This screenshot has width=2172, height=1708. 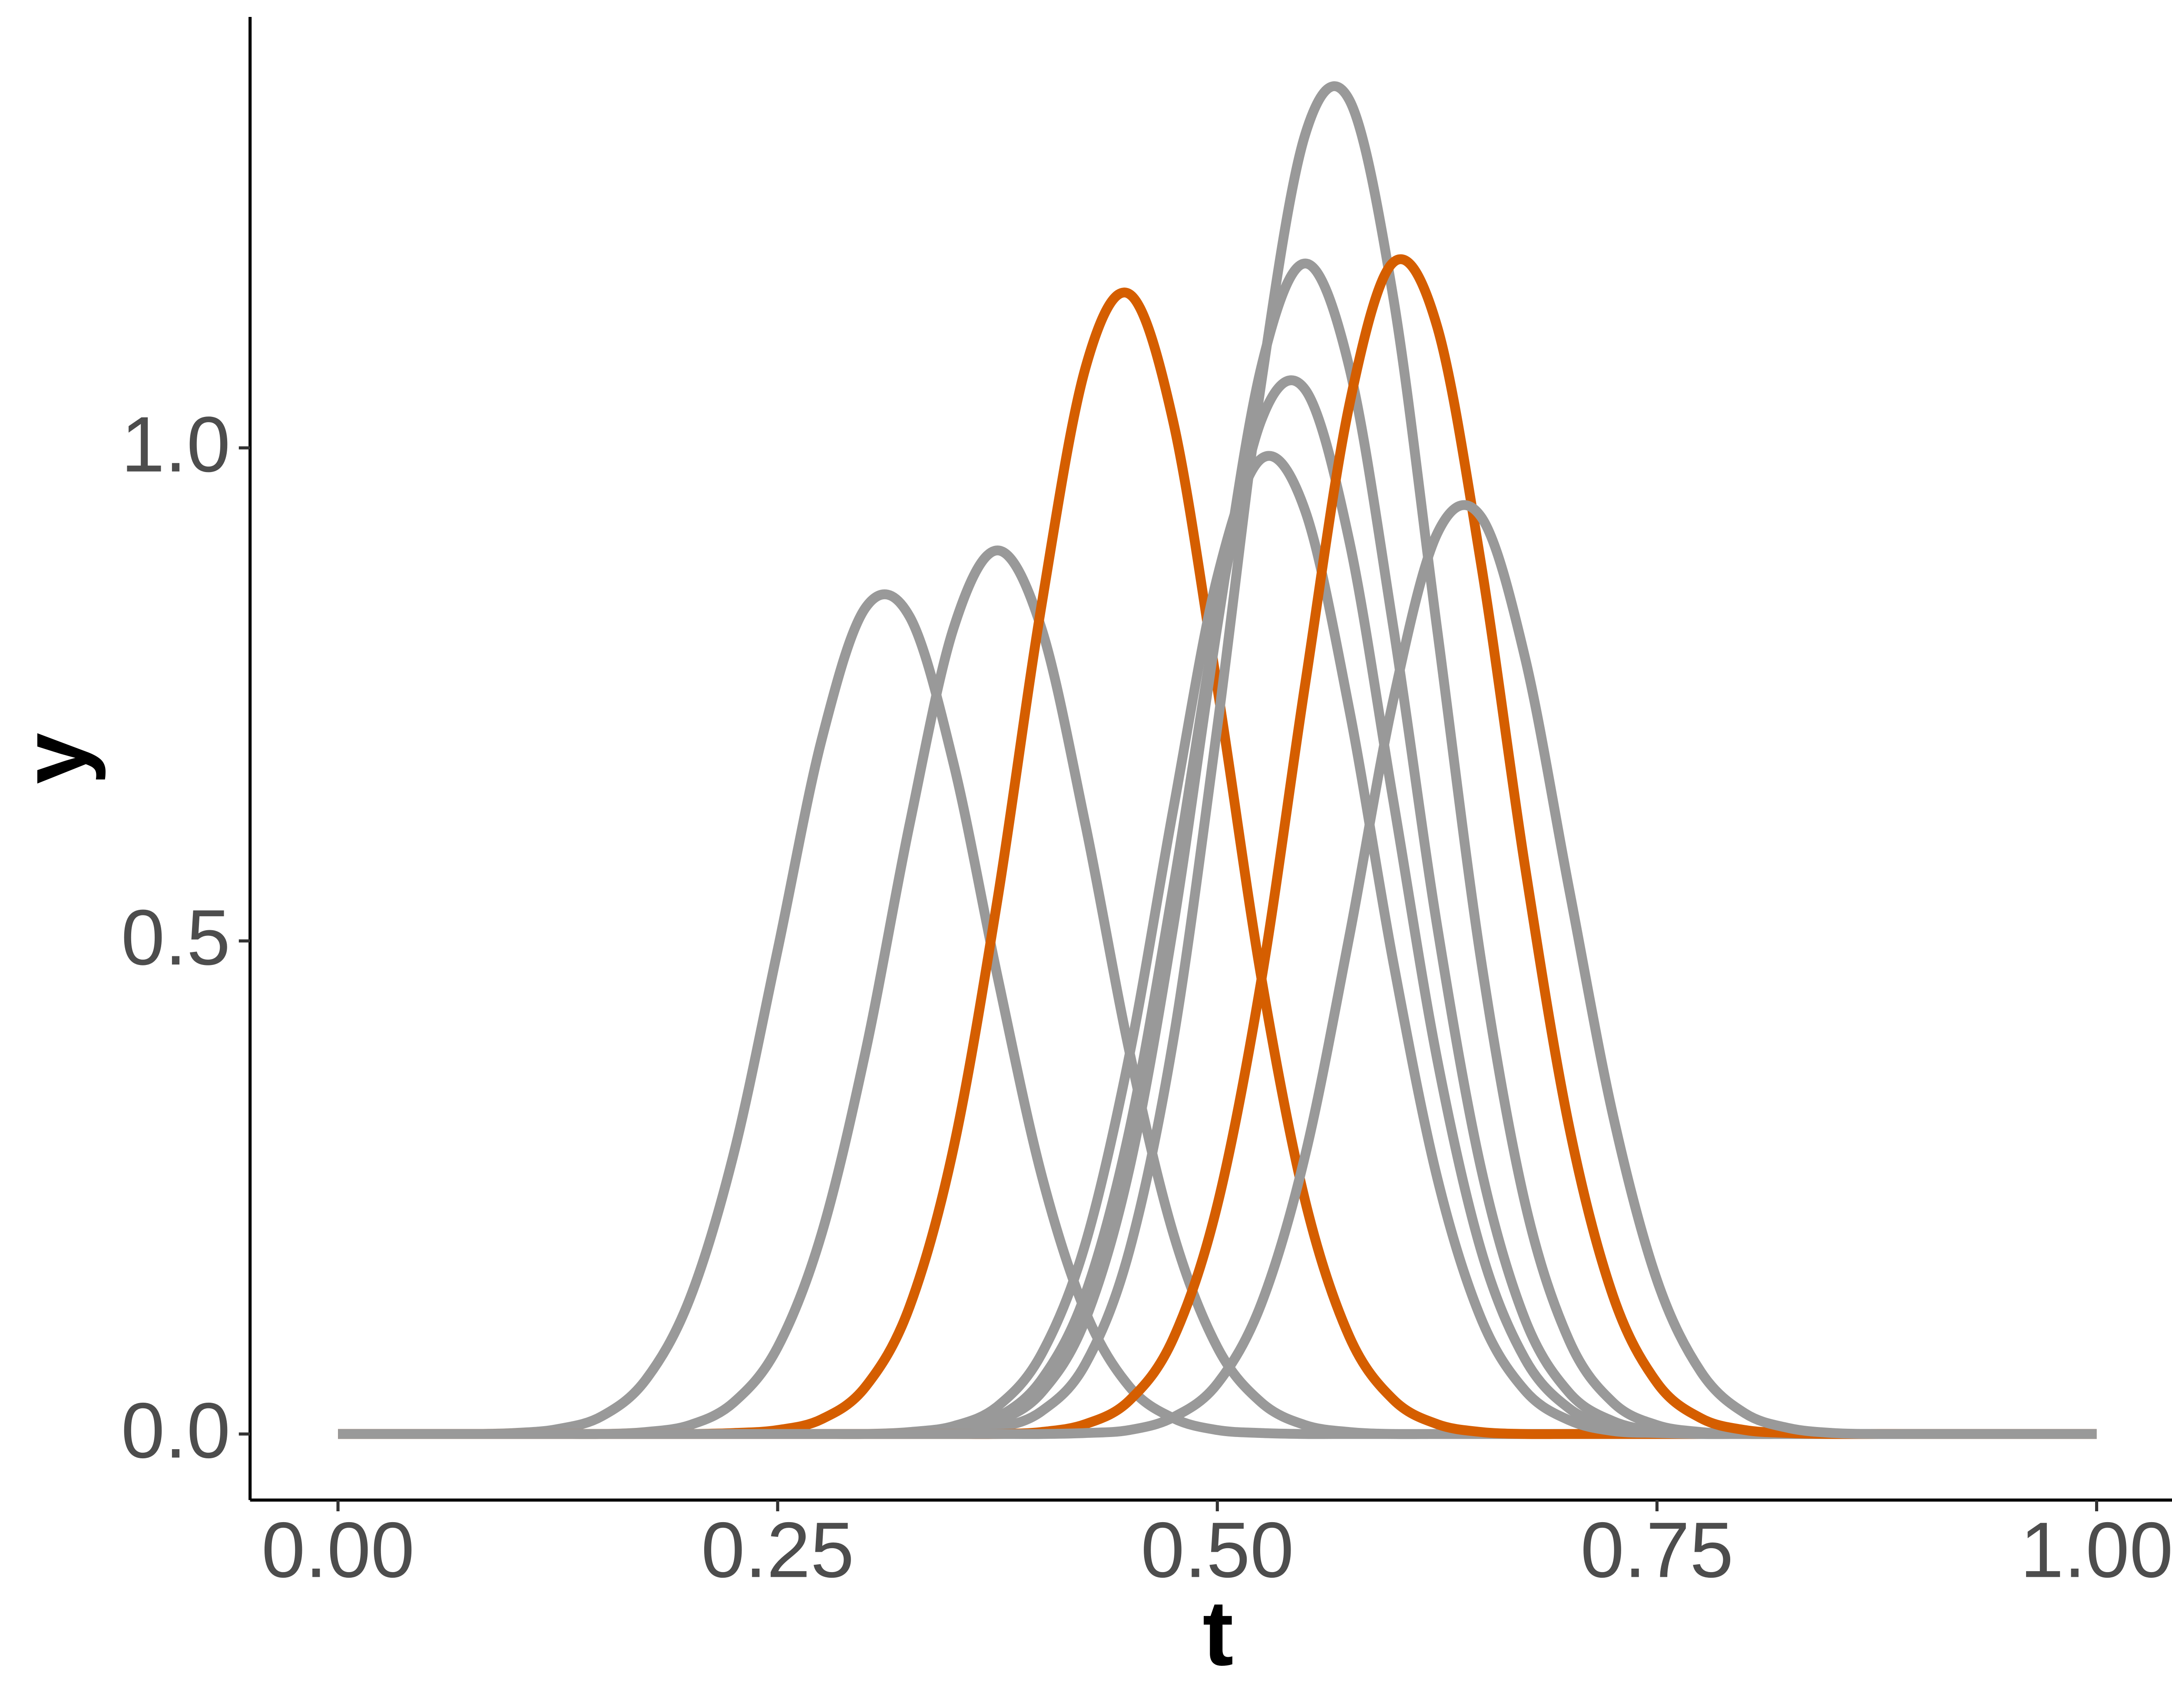 What do you see at coordinates (176, 1431) in the screenshot?
I see `y-tick-label: 0.0` at bounding box center [176, 1431].